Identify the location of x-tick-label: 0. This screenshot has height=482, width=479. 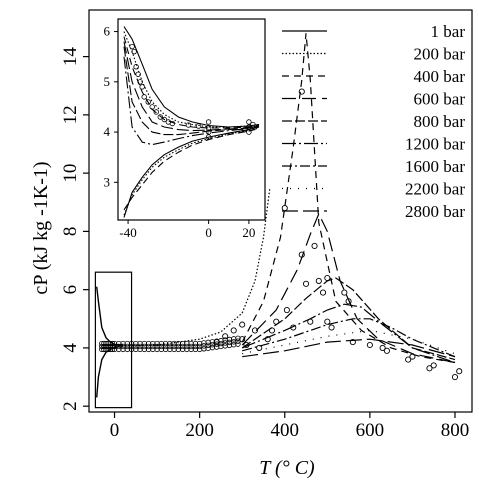
(115, 430).